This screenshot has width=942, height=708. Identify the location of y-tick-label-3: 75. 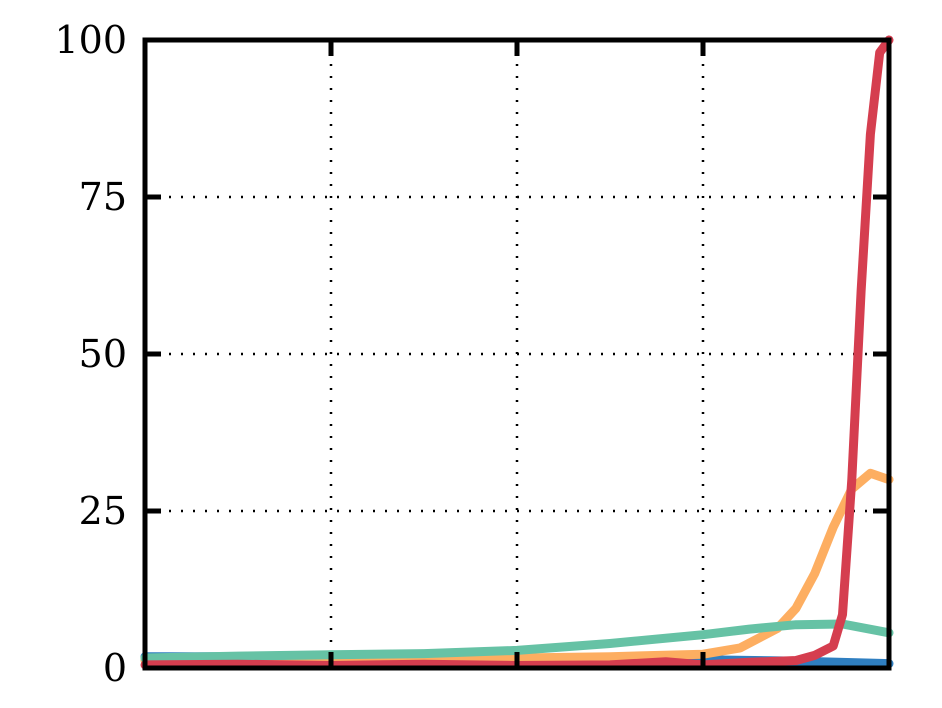
(103, 197).